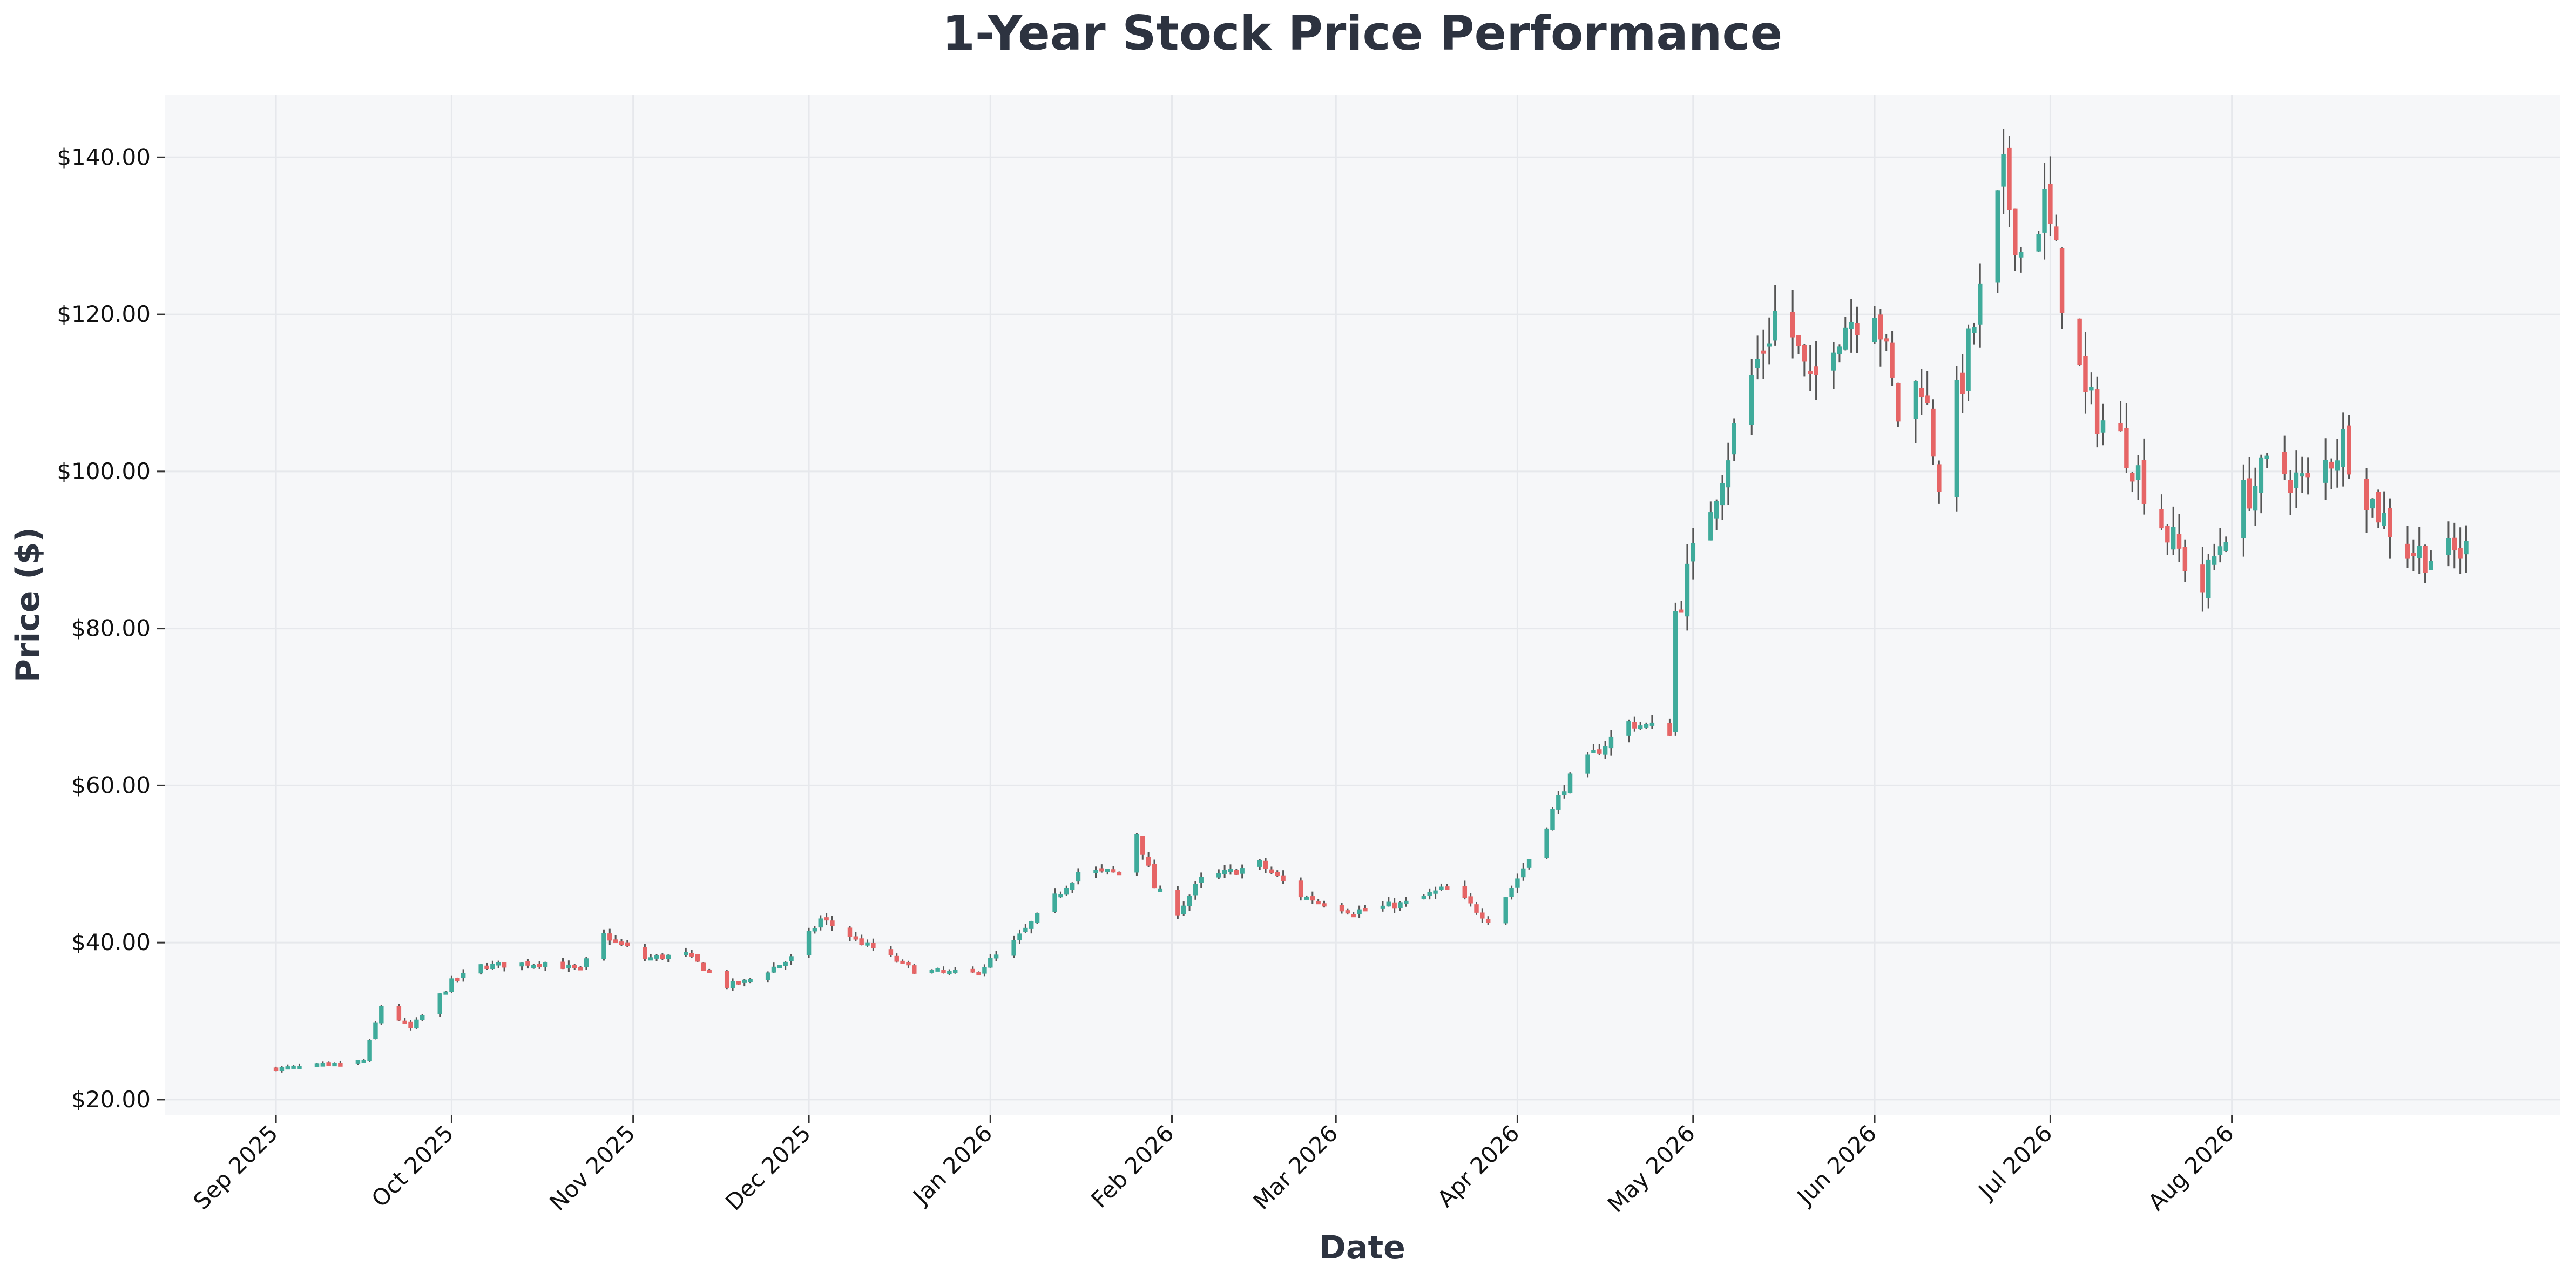 This screenshot has height=1279, width=2576. What do you see at coordinates (104, 314) in the screenshot?
I see `y-tick-label: $120.00` at bounding box center [104, 314].